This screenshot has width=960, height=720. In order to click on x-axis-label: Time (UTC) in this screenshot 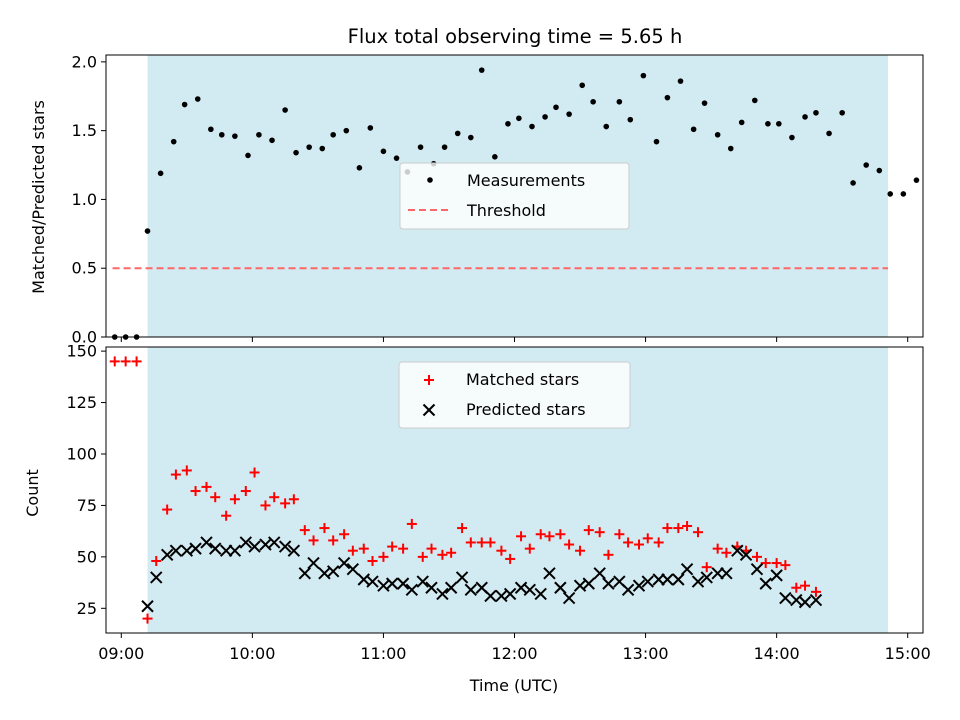, I will do `click(513, 685)`.